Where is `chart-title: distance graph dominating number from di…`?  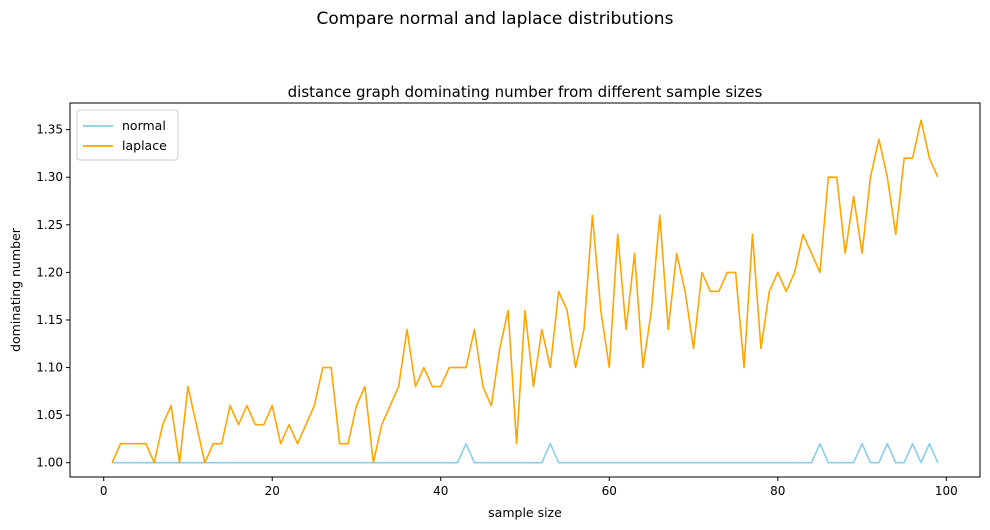
chart-title: distance graph dominating number from di… is located at coordinates (525, 92).